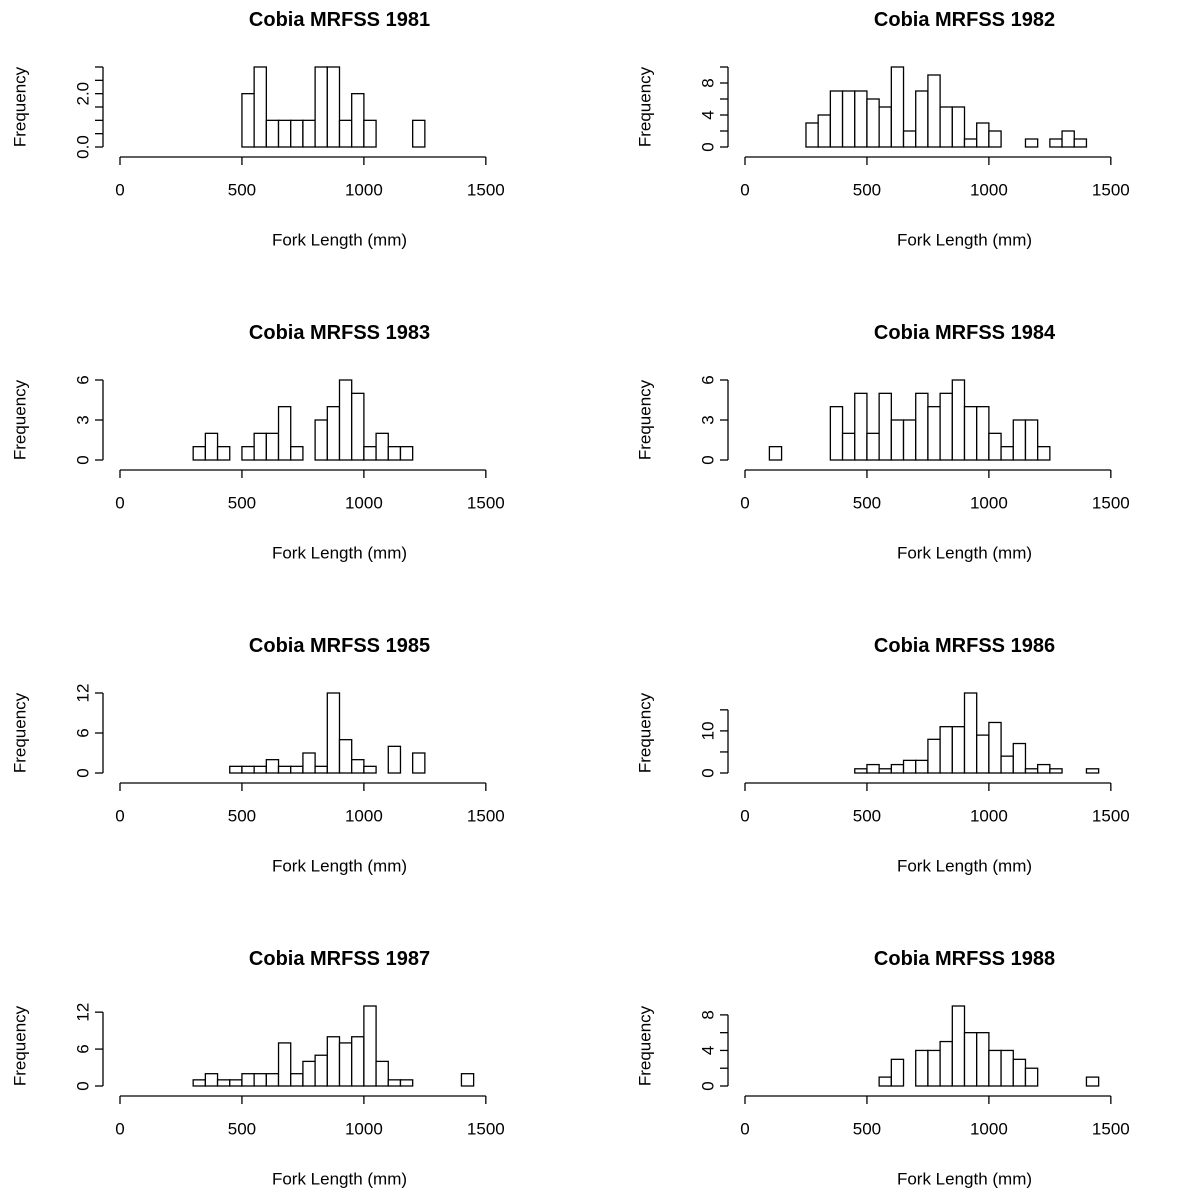  What do you see at coordinates (964, 959) in the screenshot?
I see `chart-title: Cobia MRFSS 1988` at bounding box center [964, 959].